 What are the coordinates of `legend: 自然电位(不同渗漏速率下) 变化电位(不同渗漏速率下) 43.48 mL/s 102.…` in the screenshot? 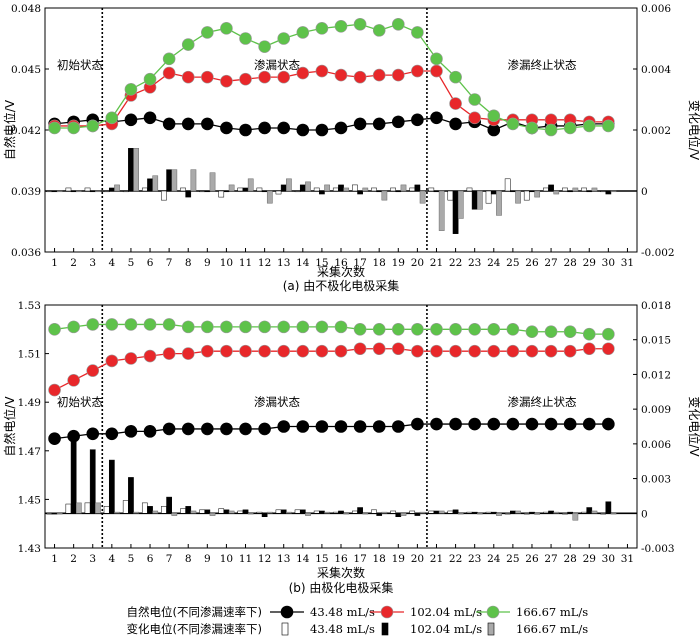 It's located at (358, 620).